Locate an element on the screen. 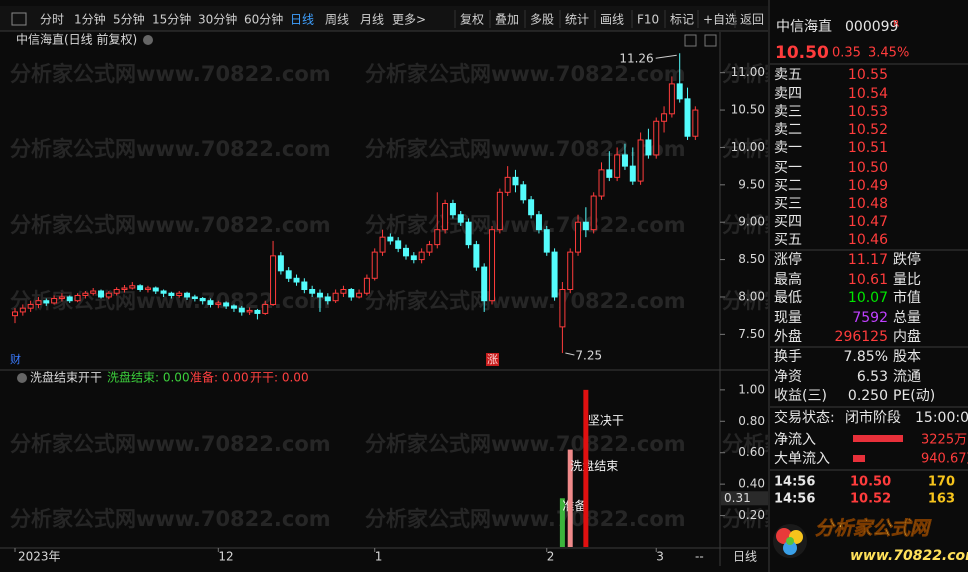 This screenshot has width=968, height=572. stock-flag: R is located at coordinates (896, 25).